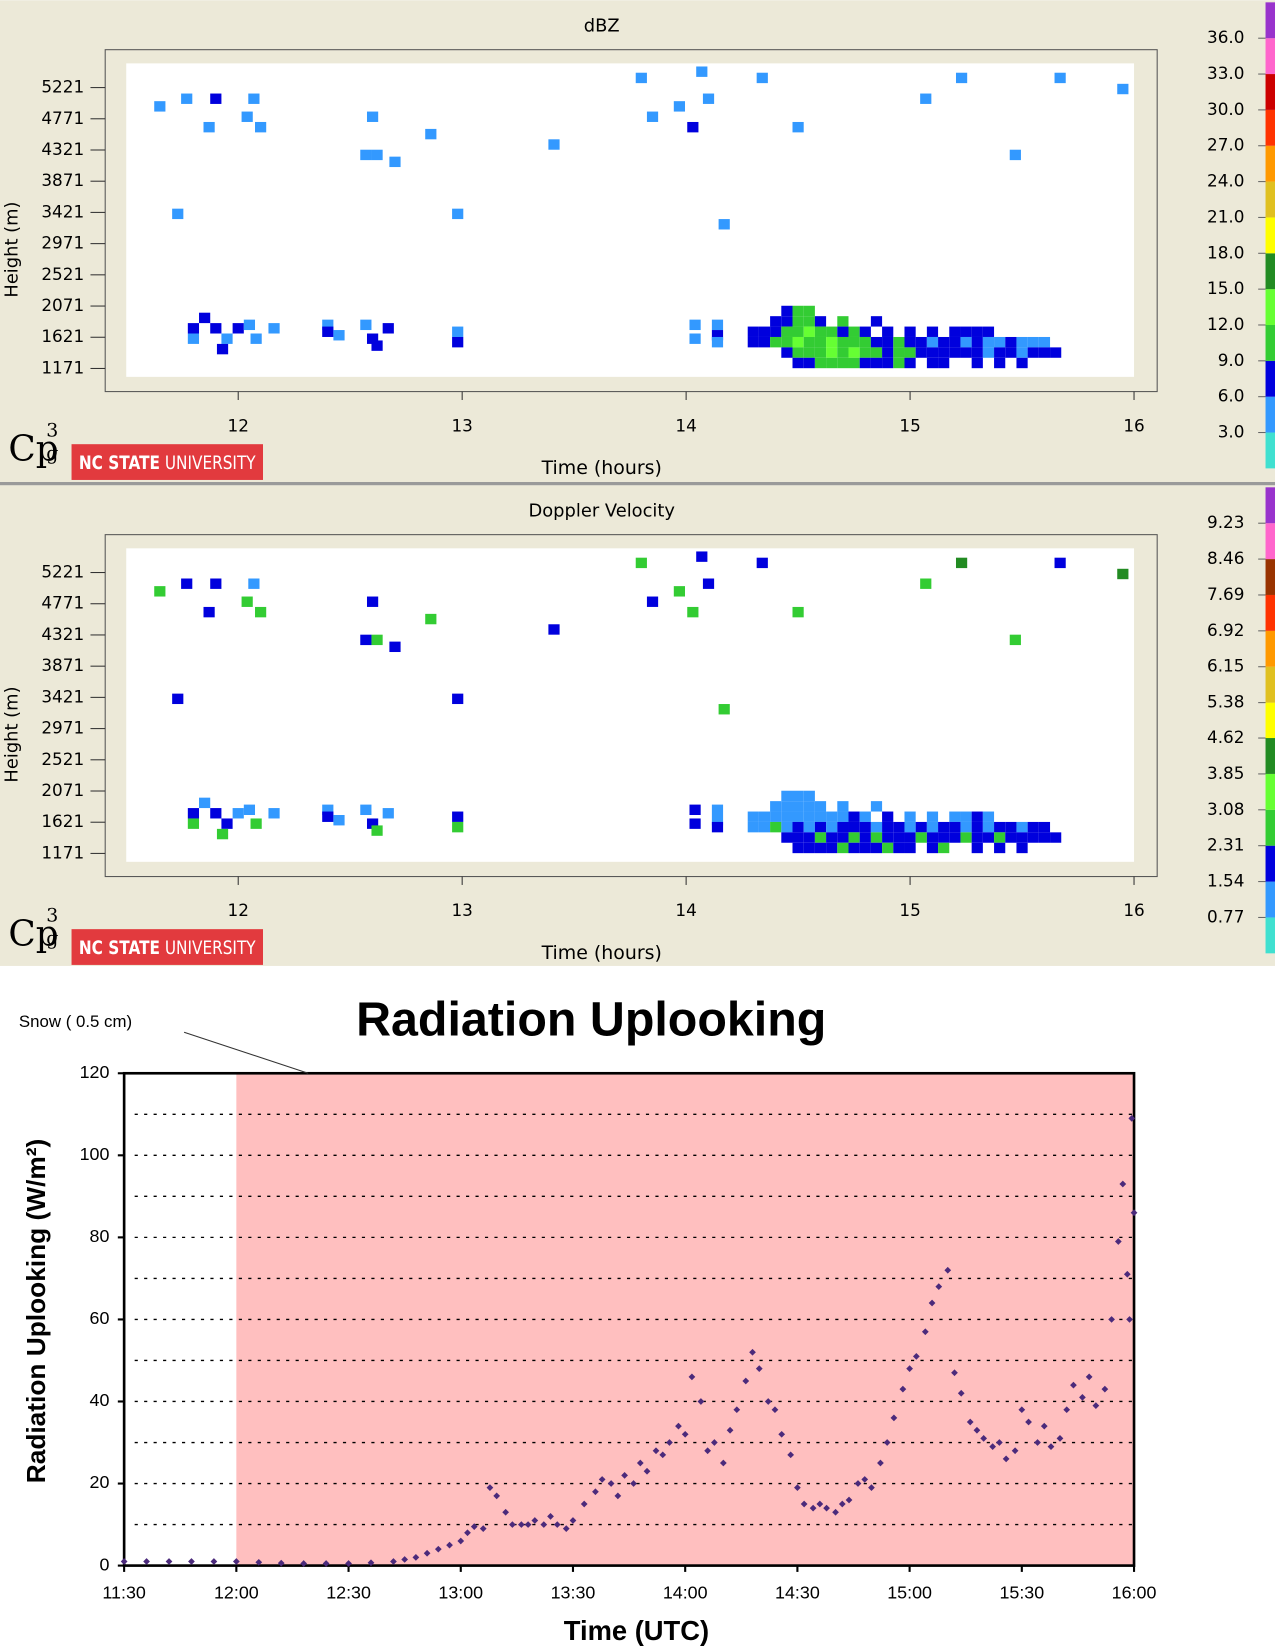 Image resolution: width=1275 pixels, height=1650 pixels. I want to click on y-tick-label: 4321, so click(62, 634).